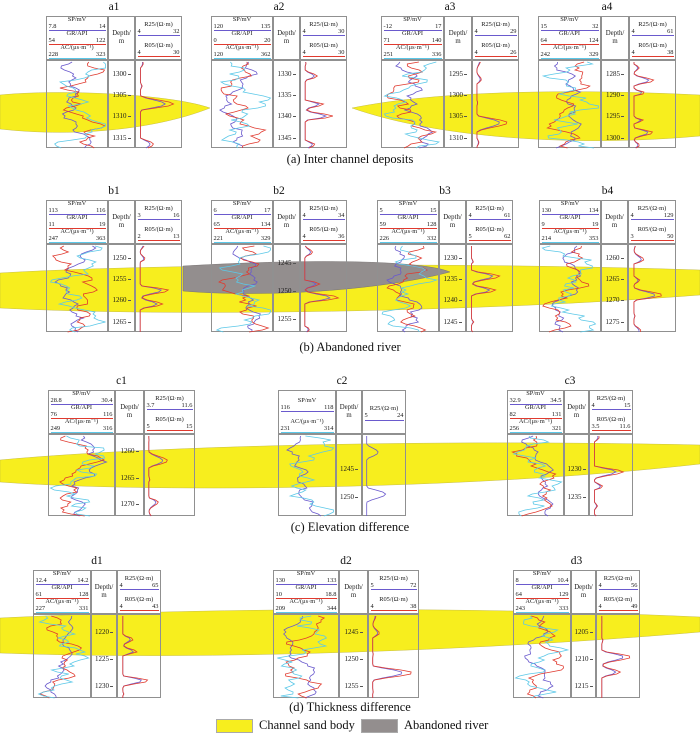 This screenshot has width=700, height=740. Describe the element at coordinates (341, 31) in the screenshot. I see `scale-value: 30` at that location.